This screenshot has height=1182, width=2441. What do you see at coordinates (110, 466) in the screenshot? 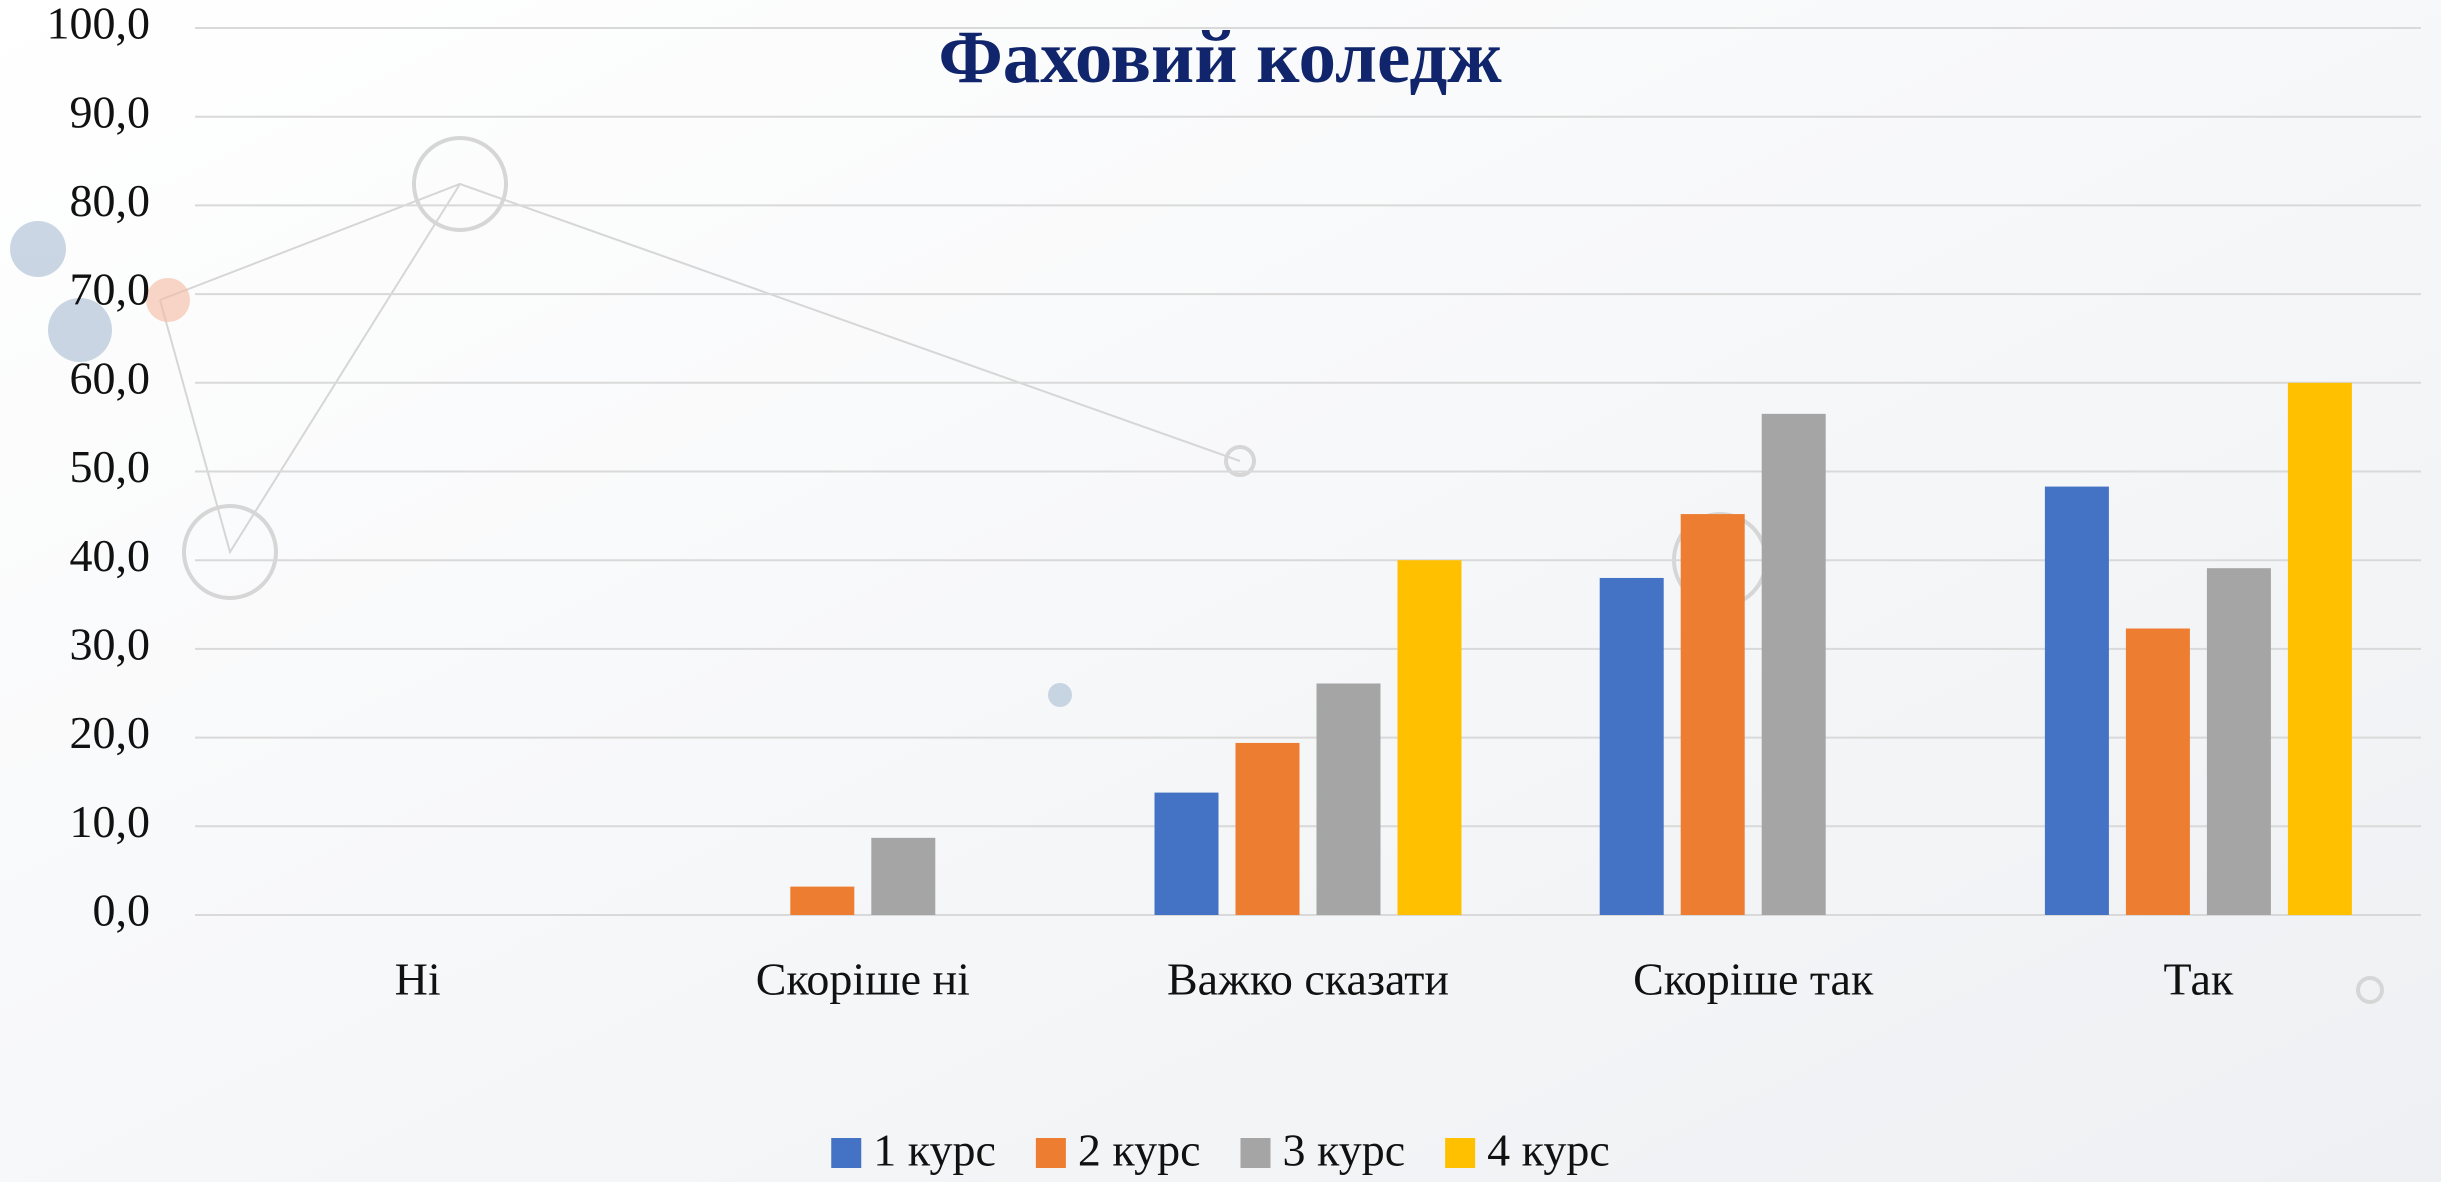
I see `y-tick-label: 50,0` at bounding box center [110, 466].